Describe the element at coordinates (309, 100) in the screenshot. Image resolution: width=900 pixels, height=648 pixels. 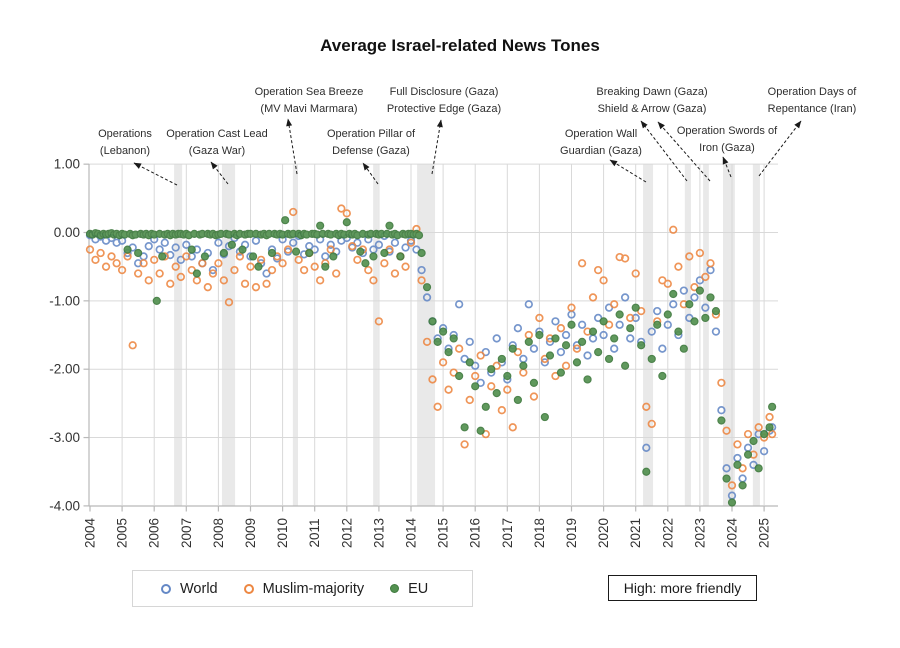
I see `annotation-label: Operation Sea Breeze (MV Mavi Marmara)` at that location.